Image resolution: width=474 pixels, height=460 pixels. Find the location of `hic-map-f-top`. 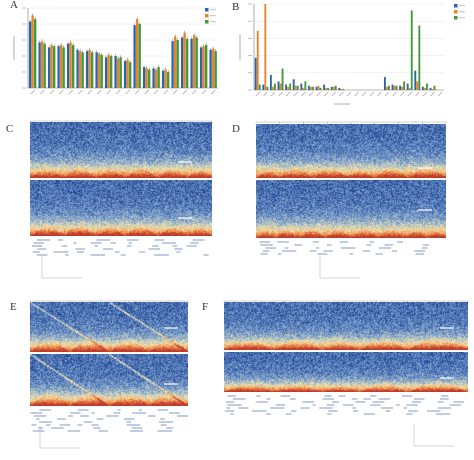

hic-map-f-top is located at coordinates (346, 326).